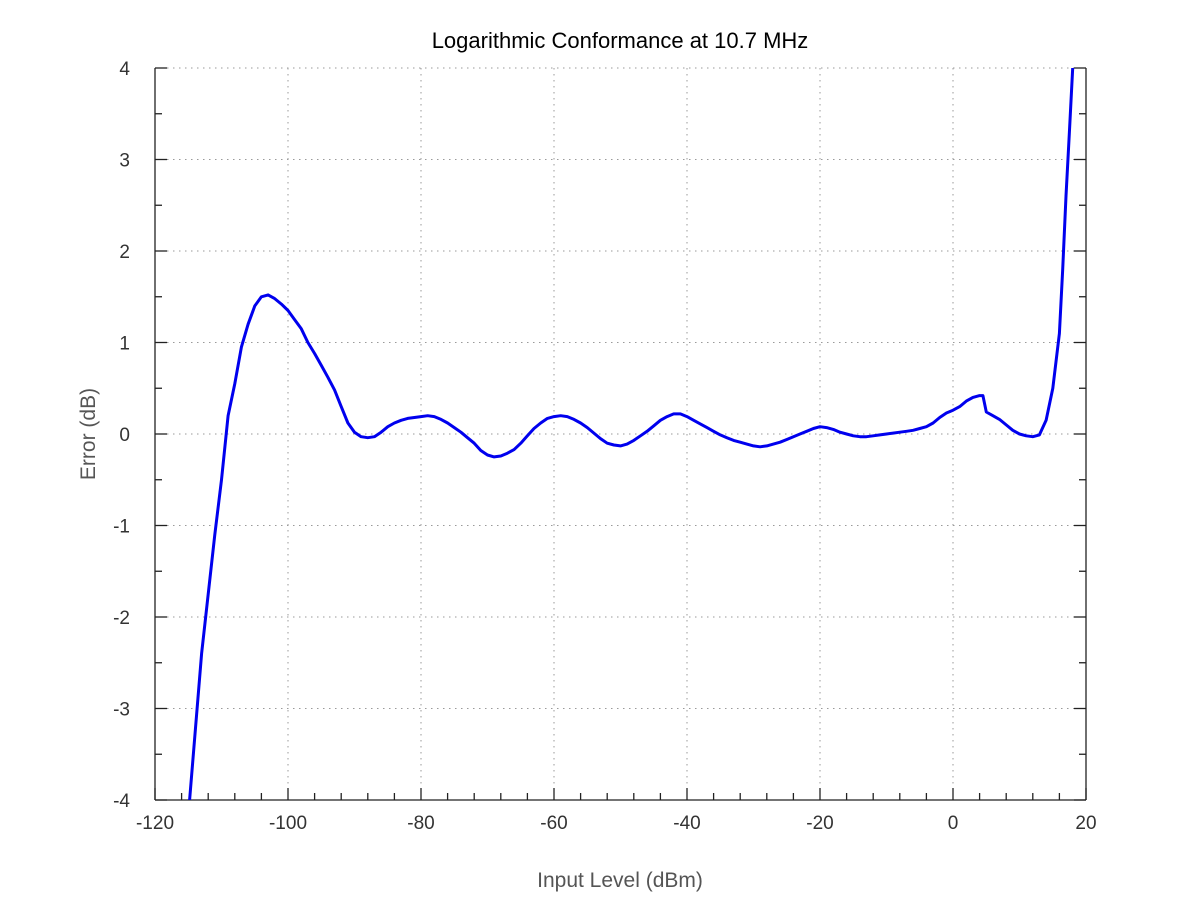 The height and width of the screenshot is (900, 1200). Describe the element at coordinates (124, 161) in the screenshot. I see `y-tick-label: 3` at that location.